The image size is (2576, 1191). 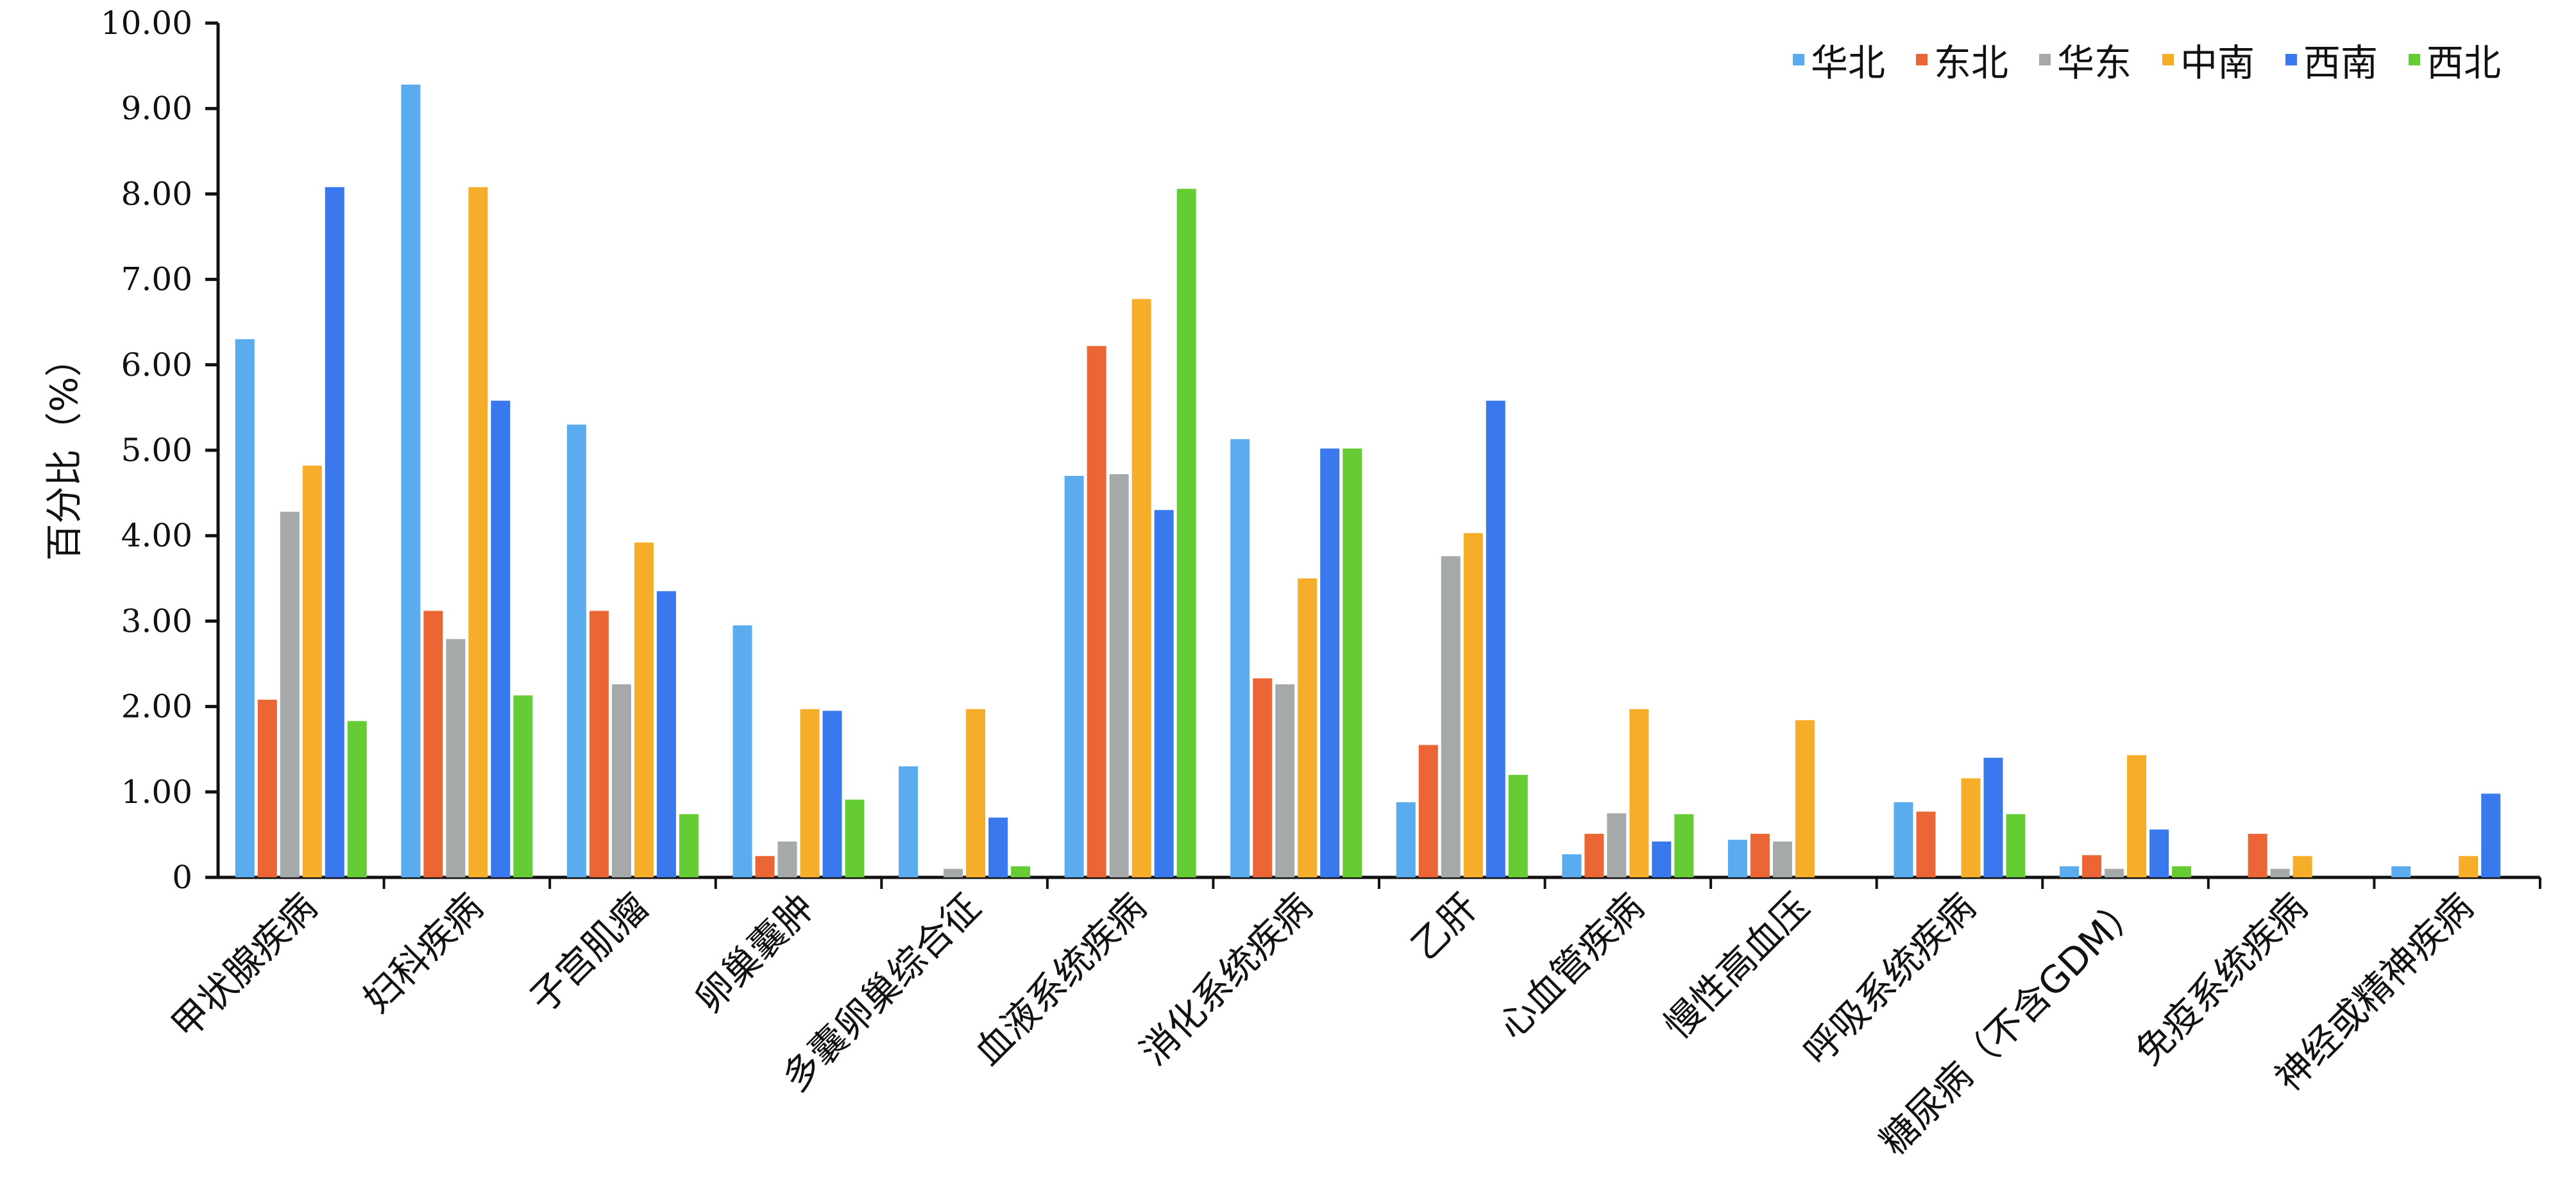 What do you see at coordinates (2221, 980) in the screenshot?
I see `x-category-label: 免疫系统疾病` at bounding box center [2221, 980].